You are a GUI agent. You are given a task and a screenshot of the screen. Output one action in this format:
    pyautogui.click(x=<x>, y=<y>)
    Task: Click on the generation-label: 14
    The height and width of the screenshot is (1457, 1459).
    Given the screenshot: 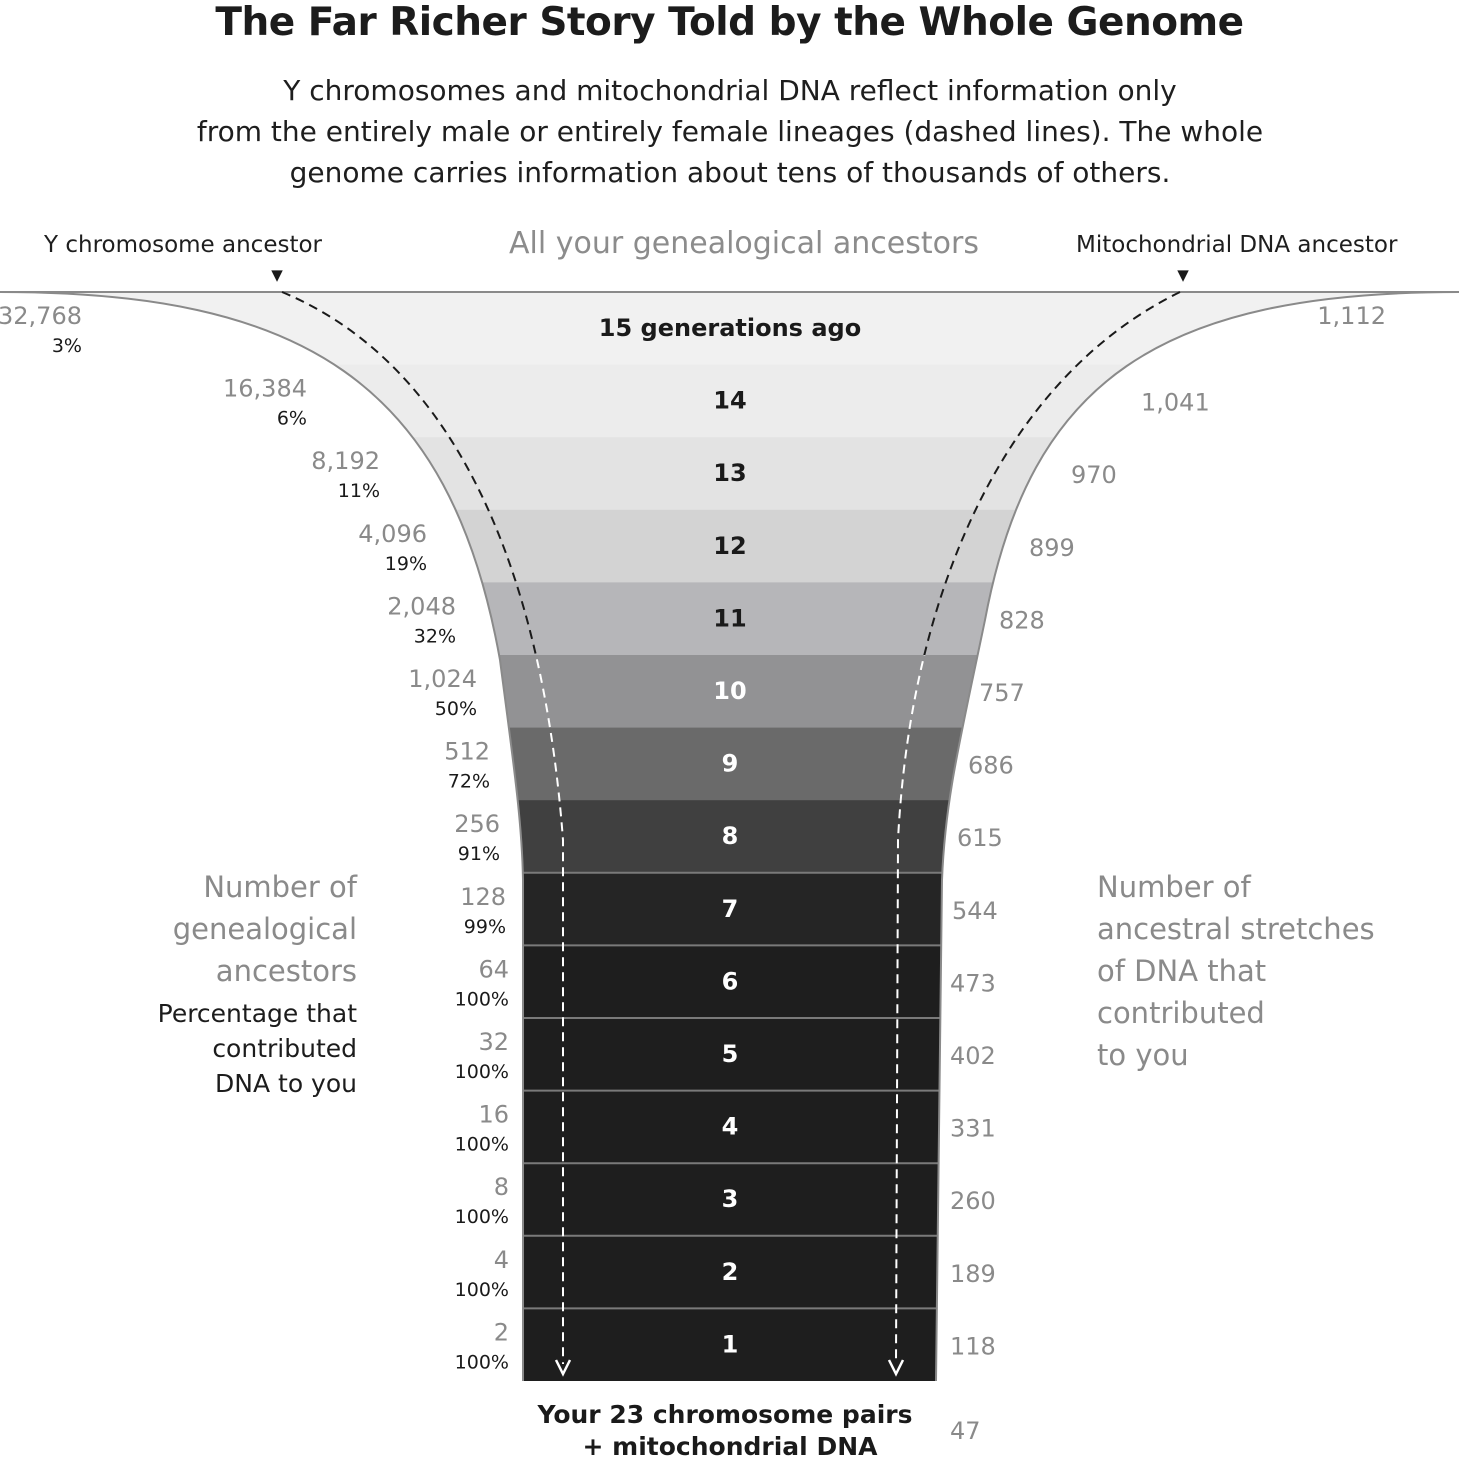 What is the action you would take?
    pyautogui.click(x=729, y=401)
    